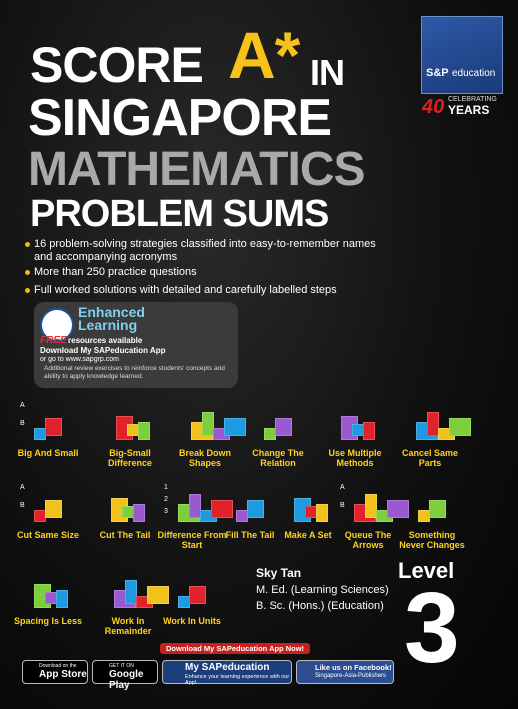 This screenshot has height=709, width=518. What do you see at coordinates (353, 667) in the screenshot?
I see `facebook-title: Like us on Facebook!` at bounding box center [353, 667].